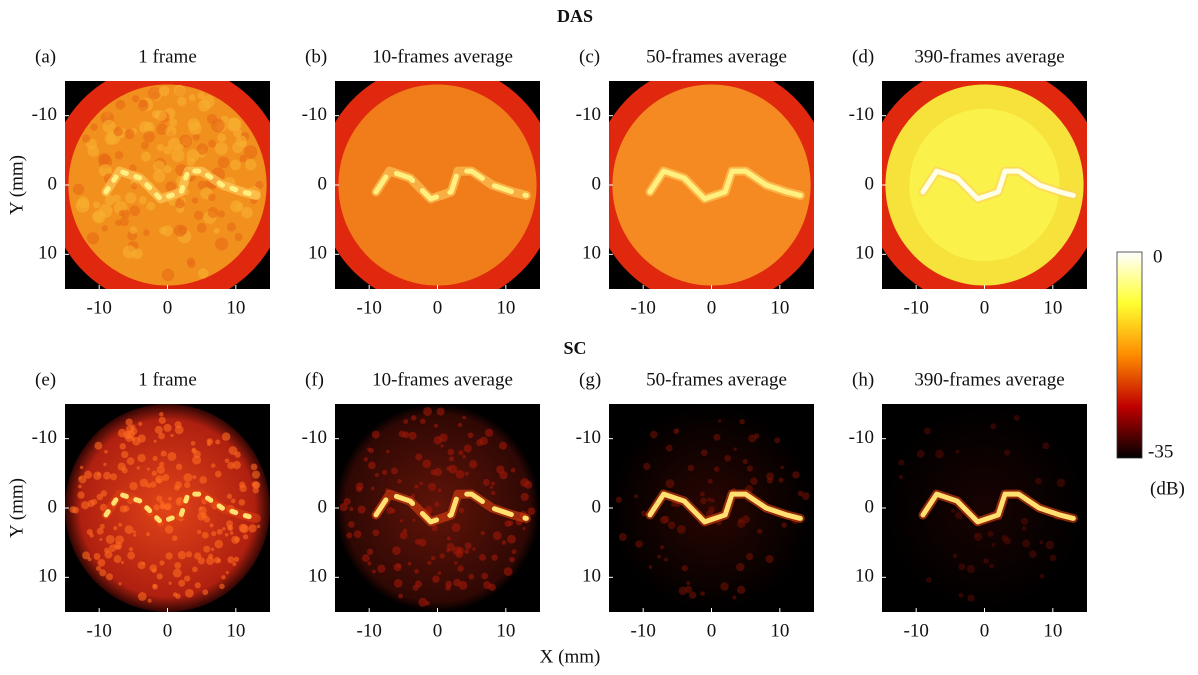  Describe the element at coordinates (984, 508) in the screenshot. I see `disc` at that location.